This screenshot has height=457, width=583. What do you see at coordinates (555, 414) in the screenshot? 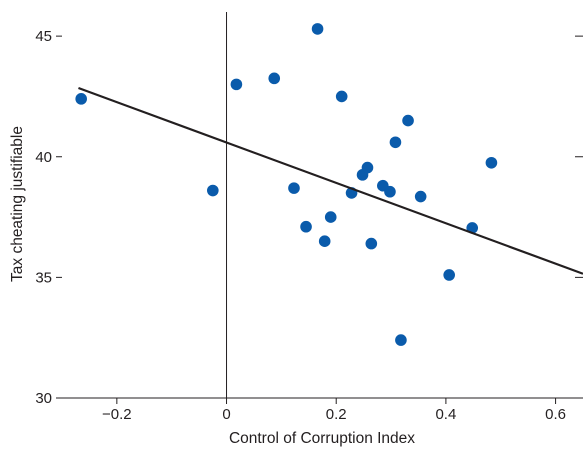
I see `x-tick-label: 0.6` at bounding box center [555, 414].